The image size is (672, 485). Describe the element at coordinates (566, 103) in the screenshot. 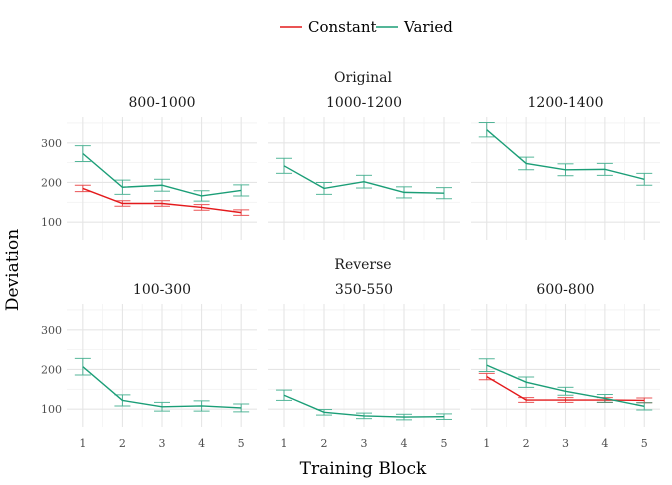

I see `panel-title: 1200-1400` at that location.